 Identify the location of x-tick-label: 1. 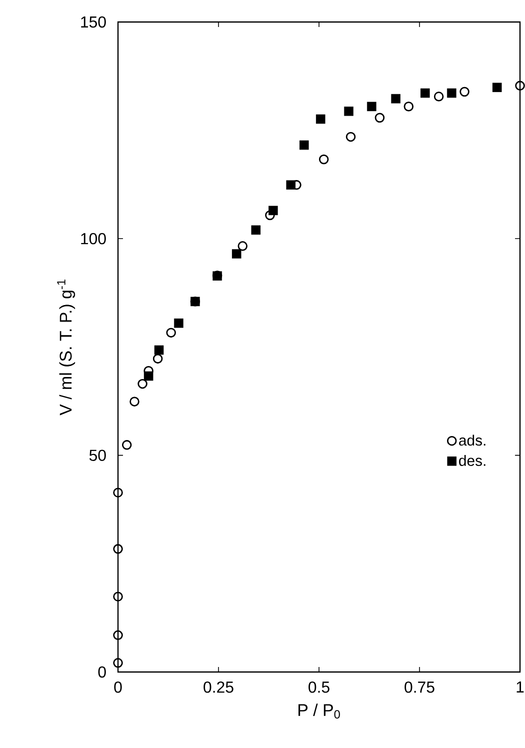
(520, 686).